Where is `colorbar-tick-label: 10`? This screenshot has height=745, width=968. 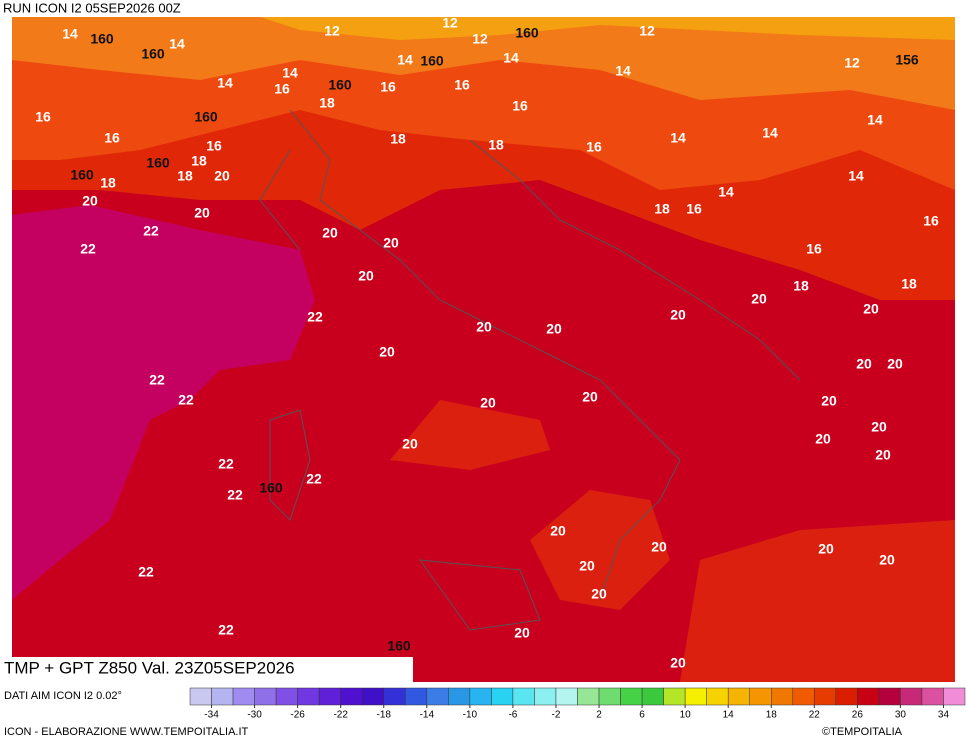 colorbar-tick-label: 10 is located at coordinates (686, 715).